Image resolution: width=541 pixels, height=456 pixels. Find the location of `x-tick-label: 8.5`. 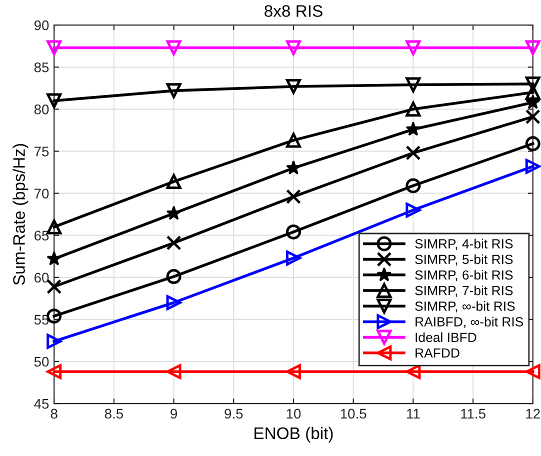

x-tick-label: 8.5 is located at coordinates (114, 413).